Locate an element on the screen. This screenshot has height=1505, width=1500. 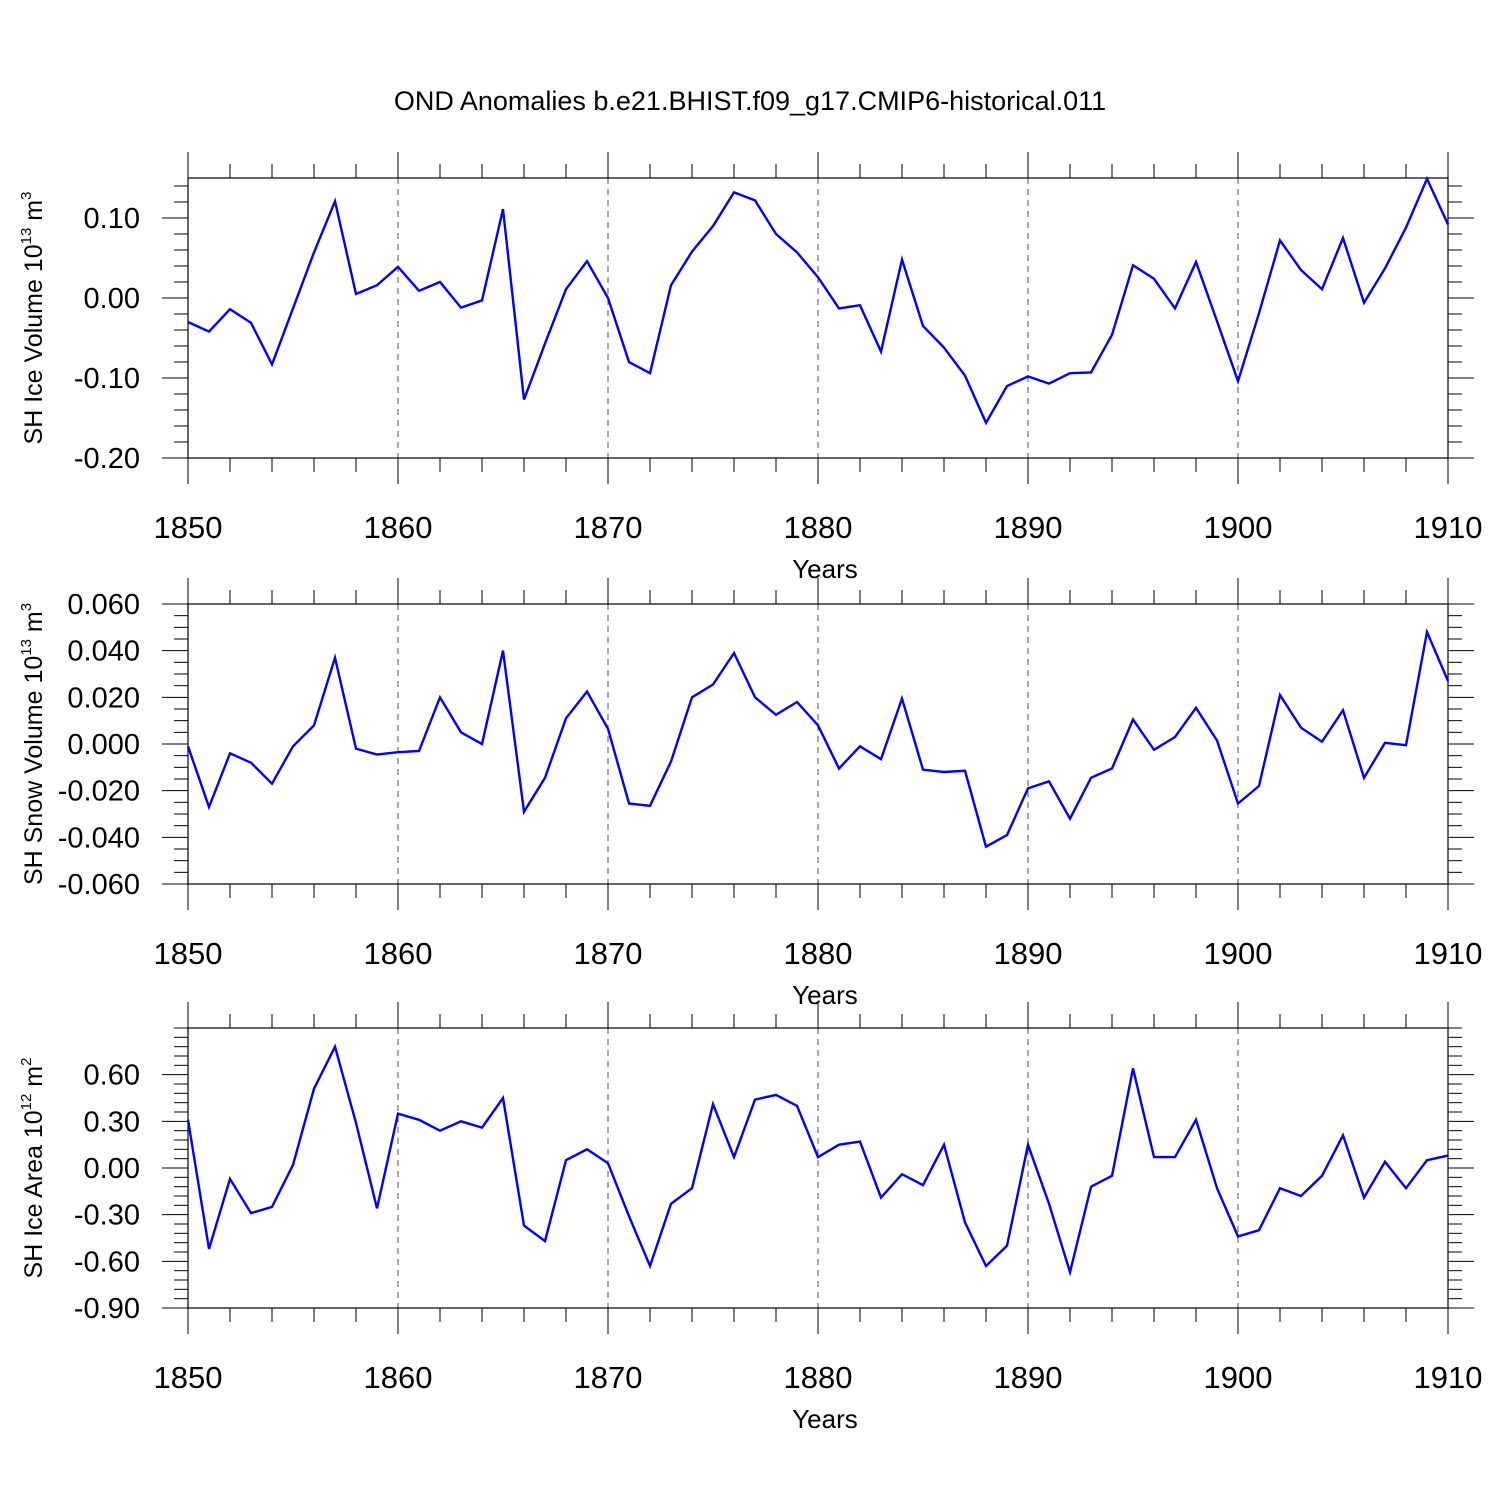
y-tick-label: 0.10 is located at coordinates (112, 219).